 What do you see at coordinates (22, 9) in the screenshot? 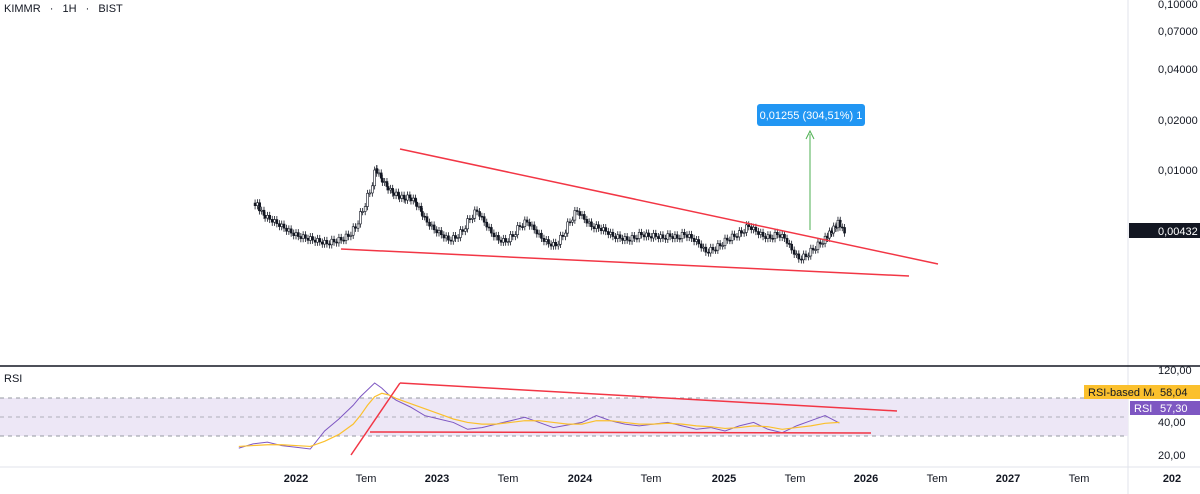
I see `symbol-name: KIMMR` at bounding box center [22, 9].